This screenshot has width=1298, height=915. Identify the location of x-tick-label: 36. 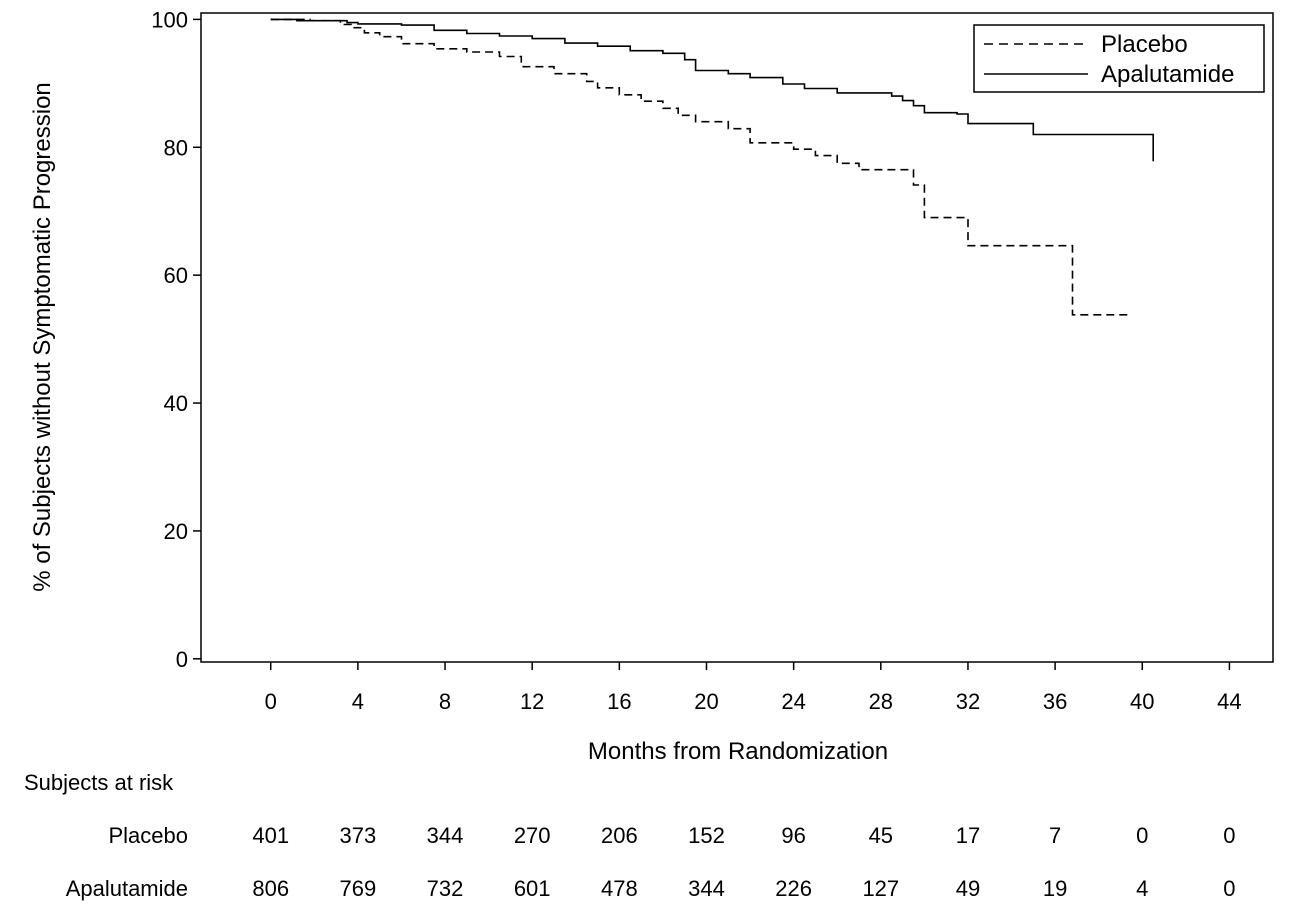
(1055, 701).